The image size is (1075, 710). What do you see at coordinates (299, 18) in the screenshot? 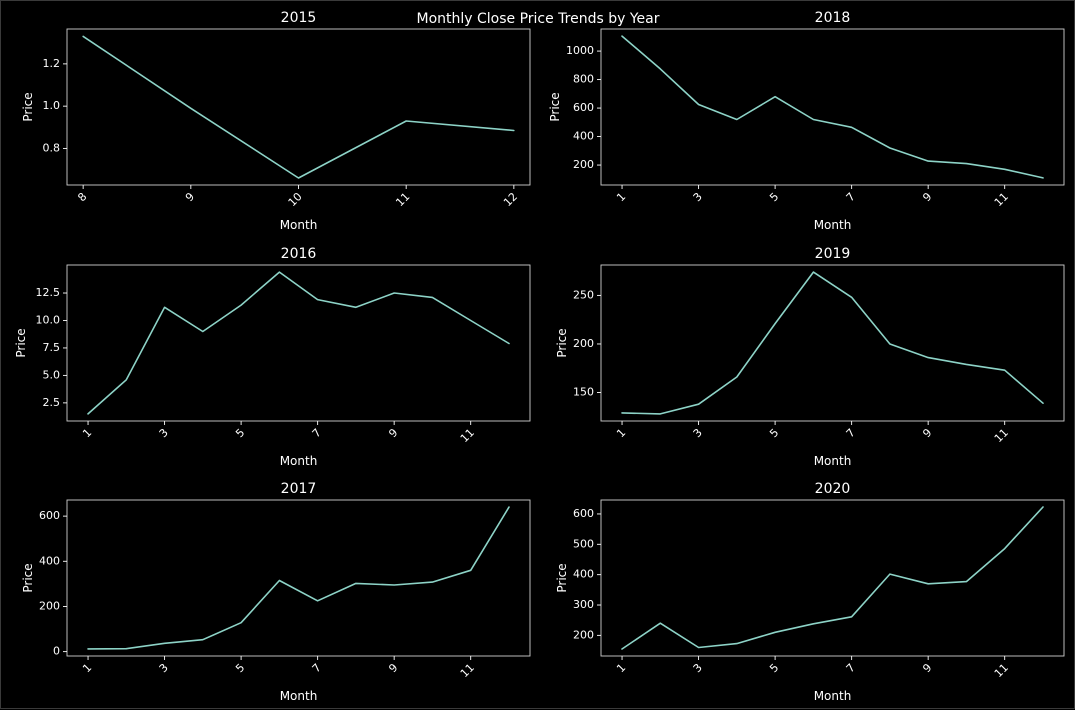
I see `panel-title: 2015` at bounding box center [299, 18].